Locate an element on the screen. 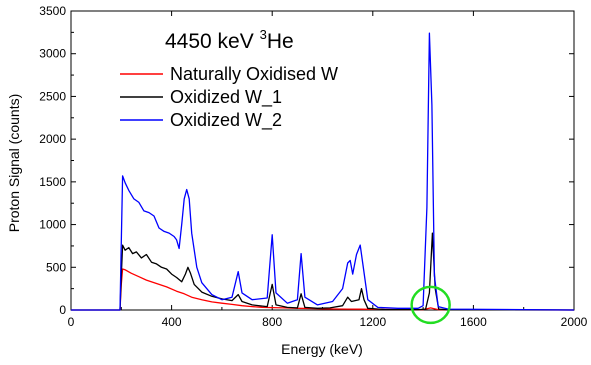 The image size is (591, 365). chart-title-tail: He is located at coordinates (280, 41).